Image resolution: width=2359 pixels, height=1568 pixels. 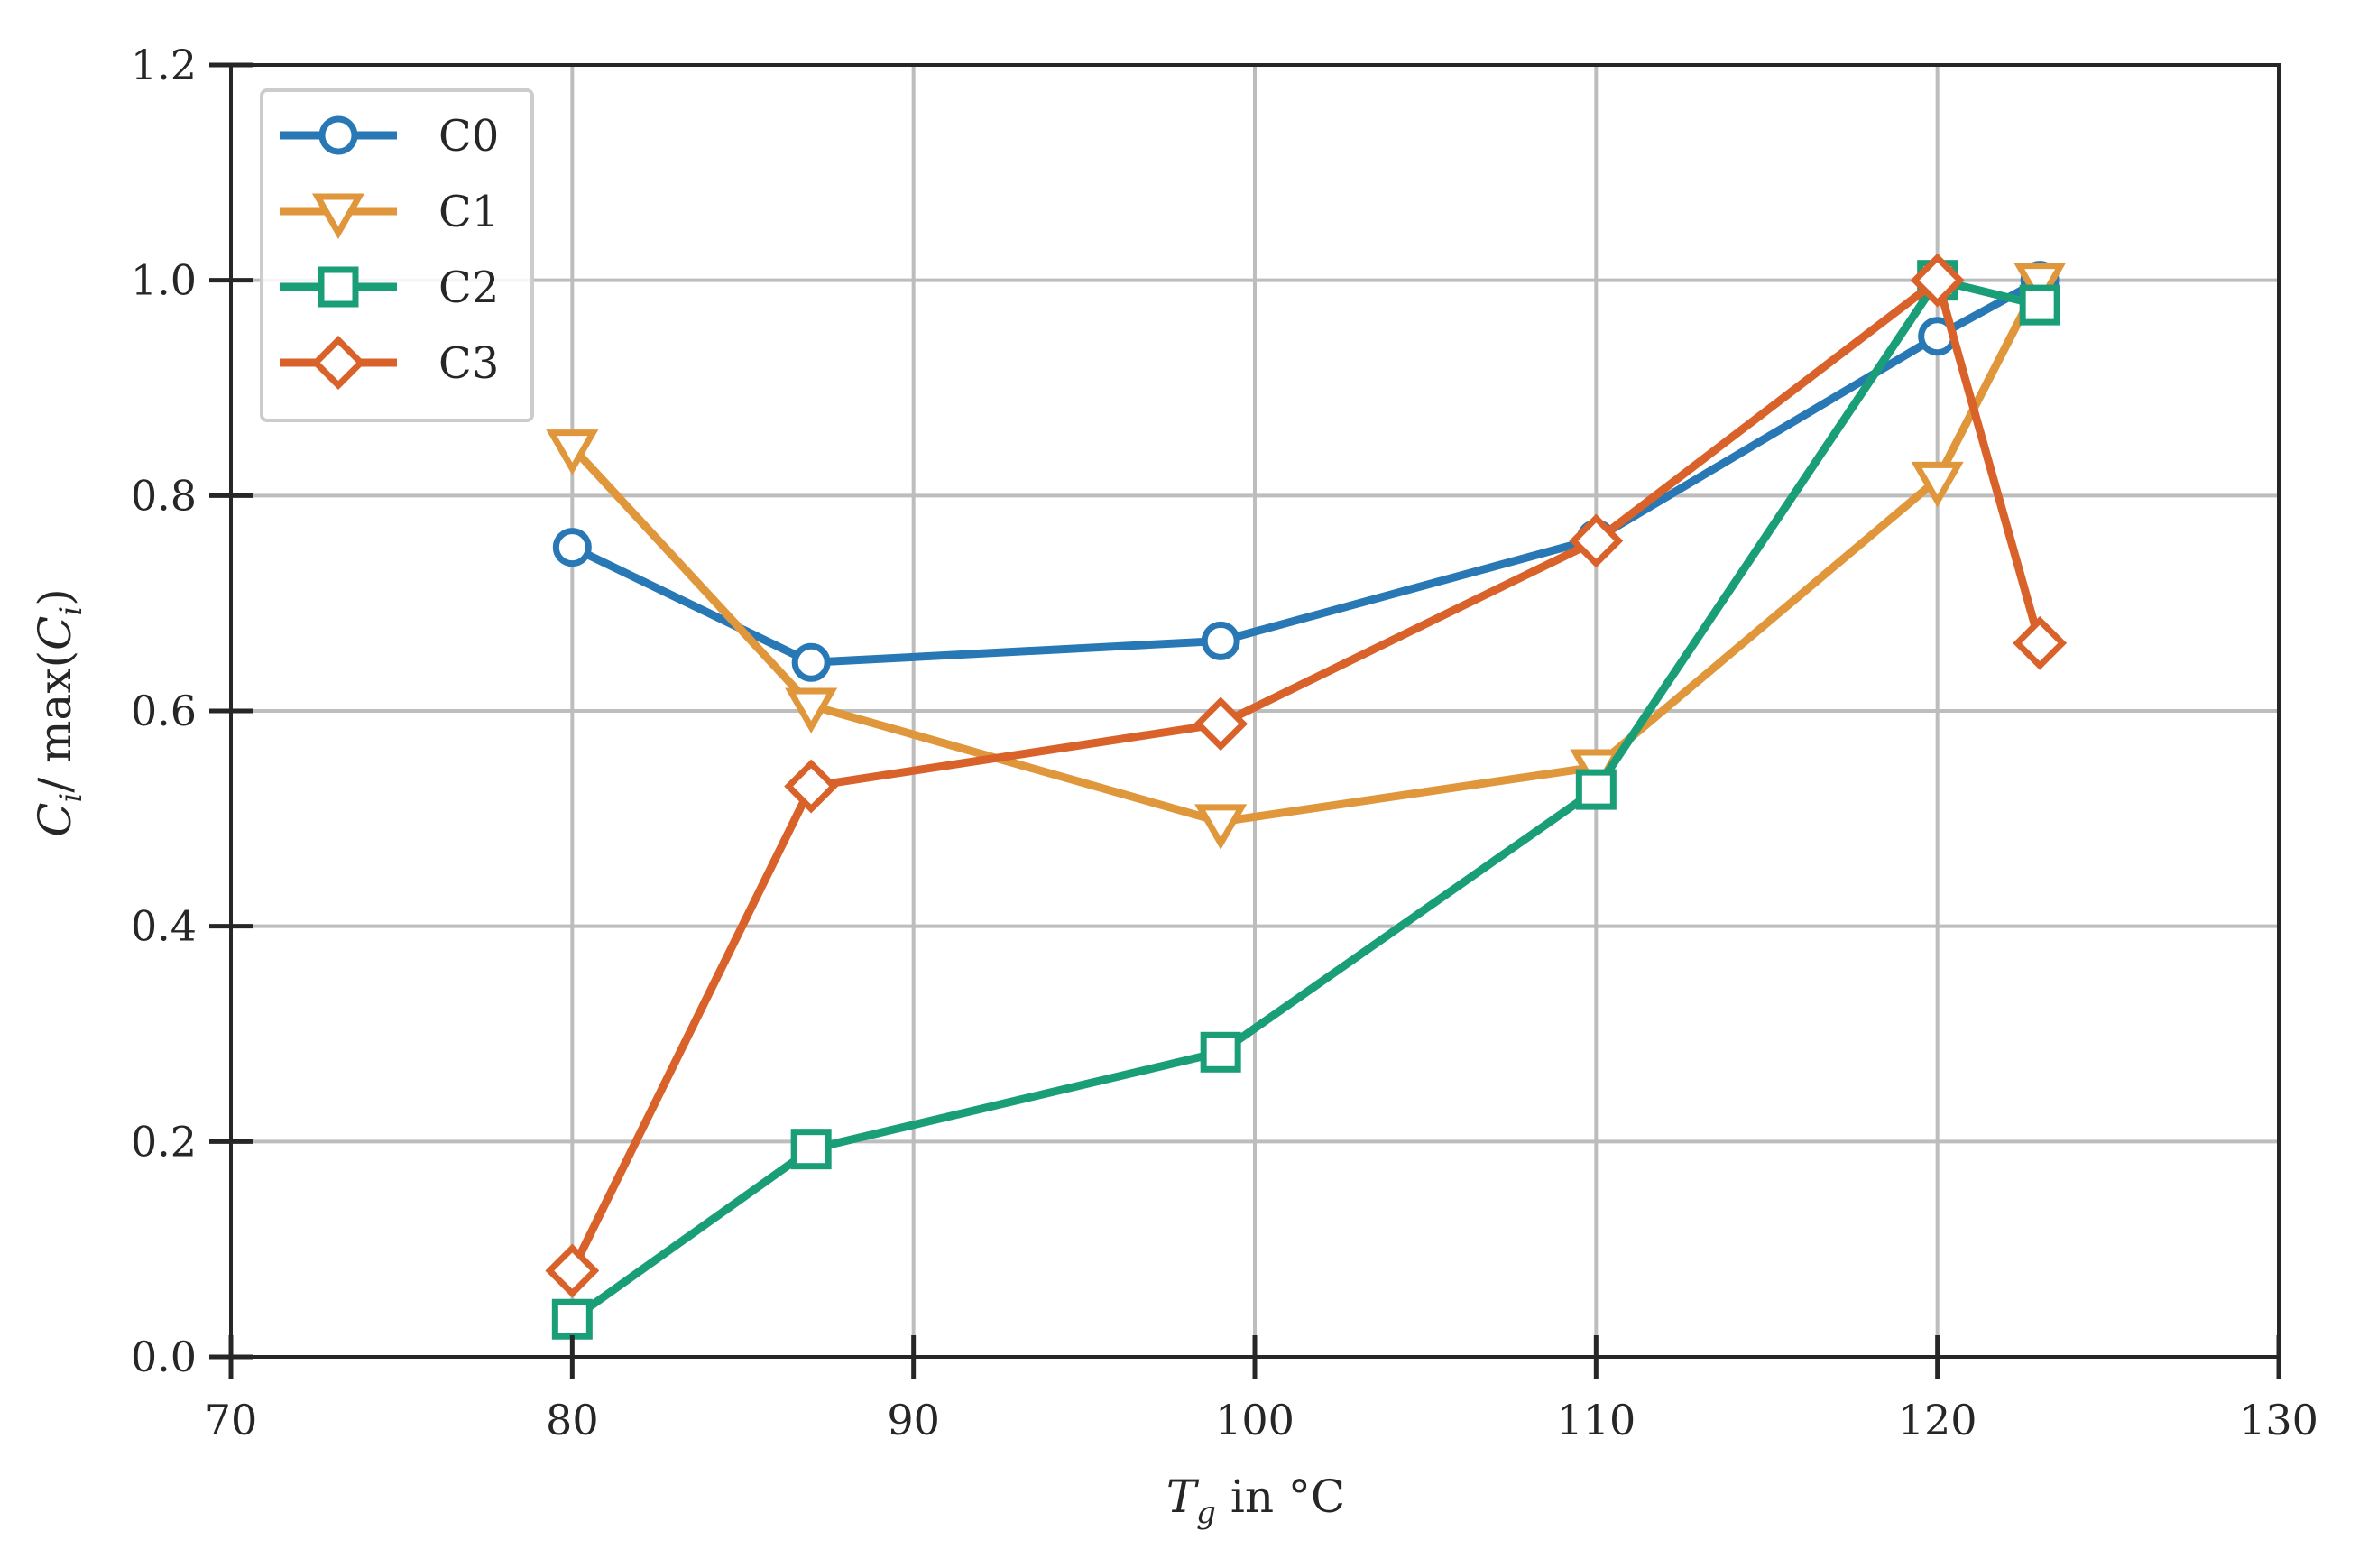 What do you see at coordinates (2278, 1420) in the screenshot?
I see `x-tick-label: 130` at bounding box center [2278, 1420].